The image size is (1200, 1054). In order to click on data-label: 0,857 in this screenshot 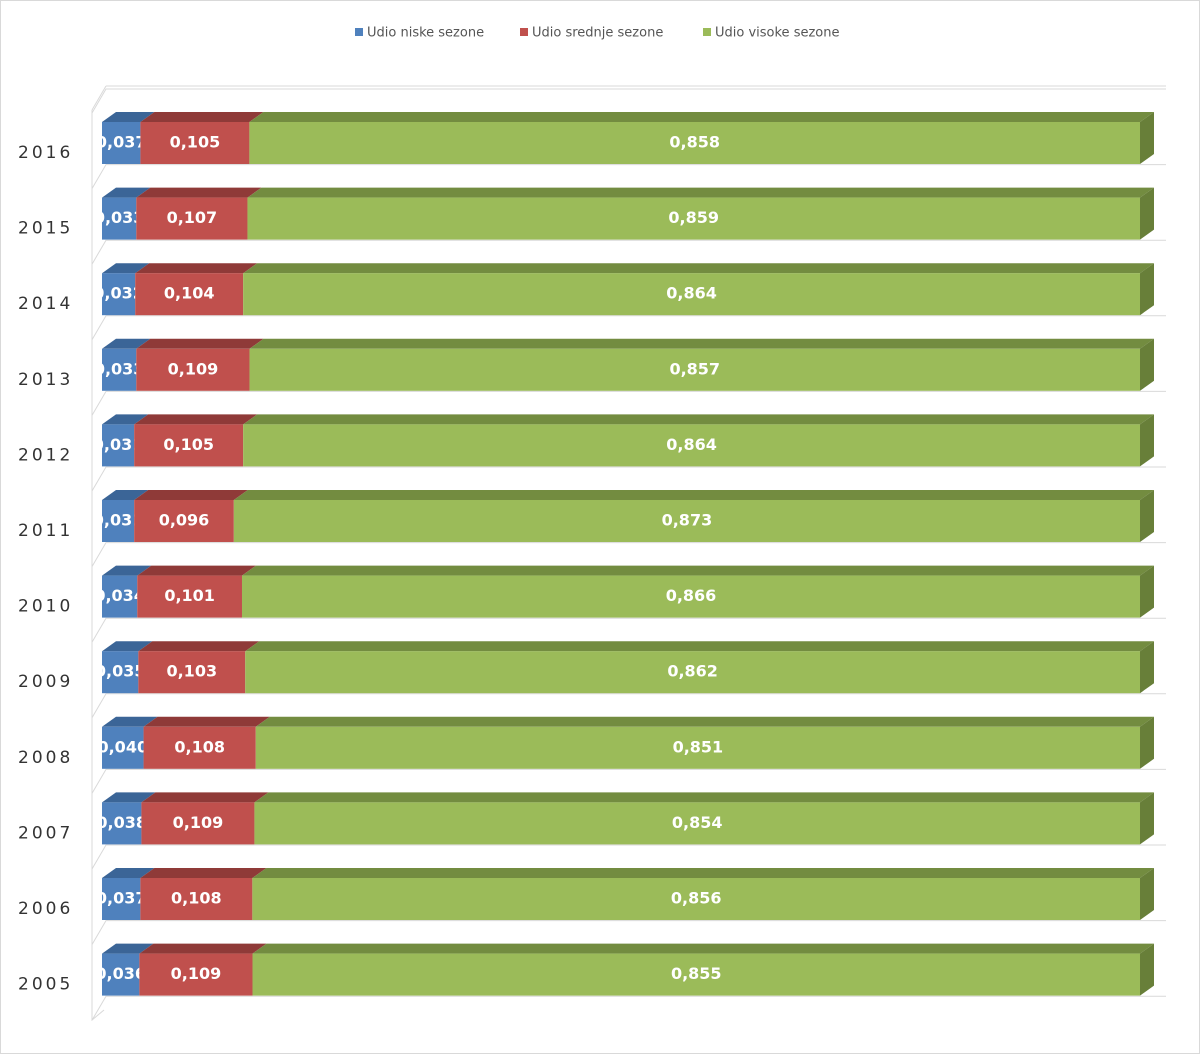, I will do `click(694, 368)`.